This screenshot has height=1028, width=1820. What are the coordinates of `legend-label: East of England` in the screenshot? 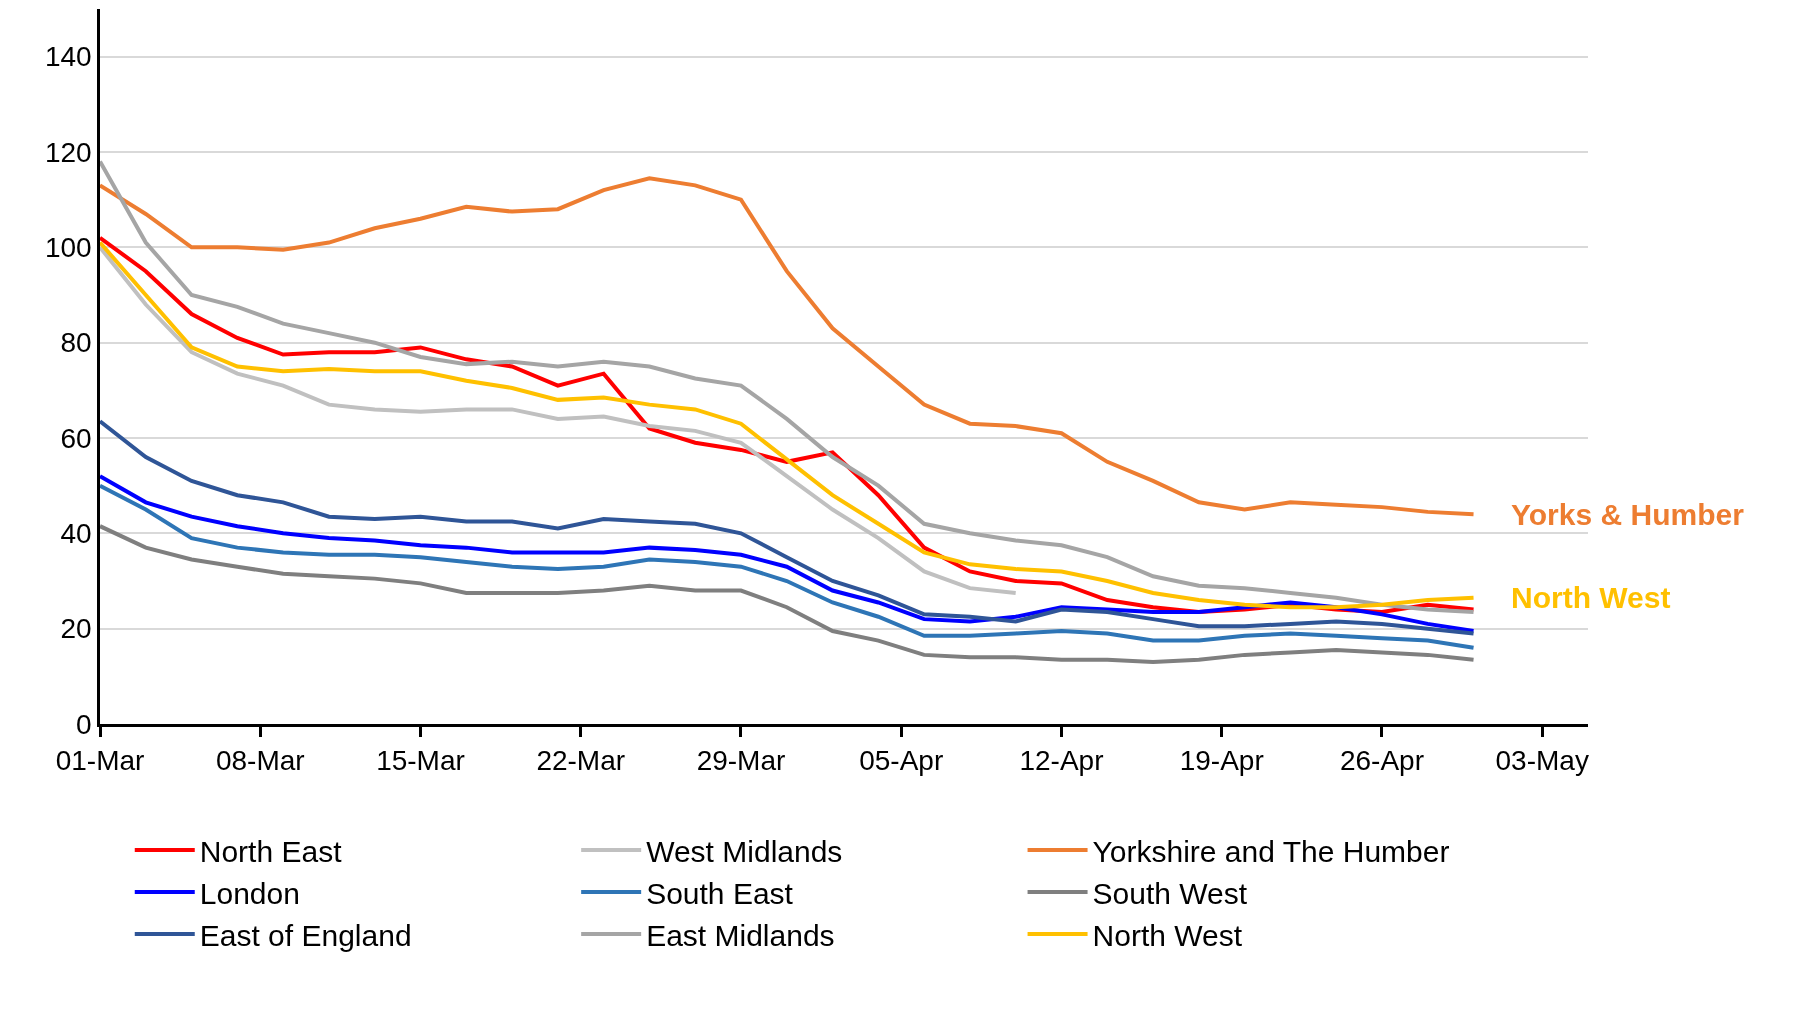 It's located at (305, 935).